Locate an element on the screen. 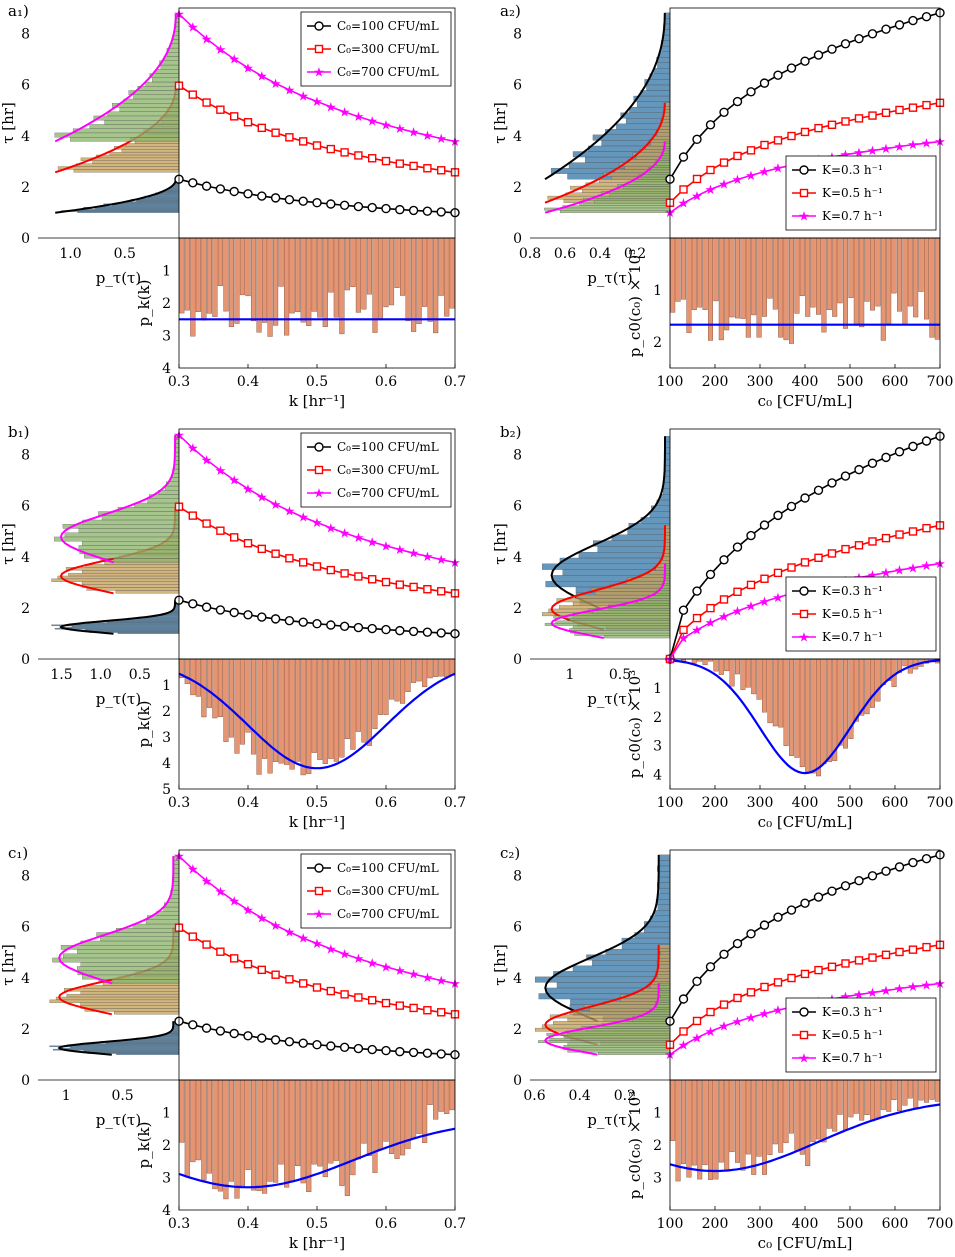  ytick-label: 0 is located at coordinates (517, 1081).